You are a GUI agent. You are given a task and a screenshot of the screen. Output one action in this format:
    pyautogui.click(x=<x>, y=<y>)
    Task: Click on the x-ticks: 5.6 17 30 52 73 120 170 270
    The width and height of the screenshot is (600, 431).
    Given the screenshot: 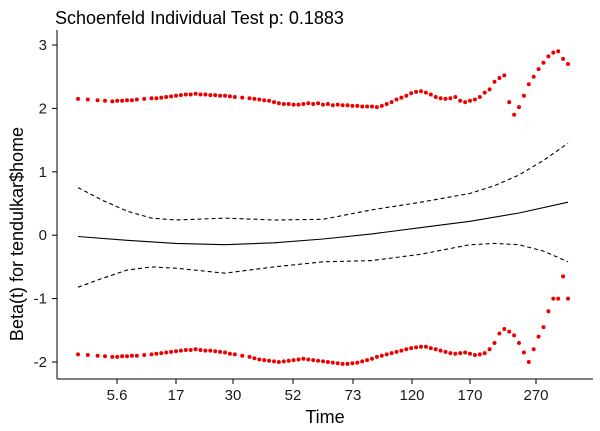 What is the action you would take?
    pyautogui.click(x=328, y=391)
    